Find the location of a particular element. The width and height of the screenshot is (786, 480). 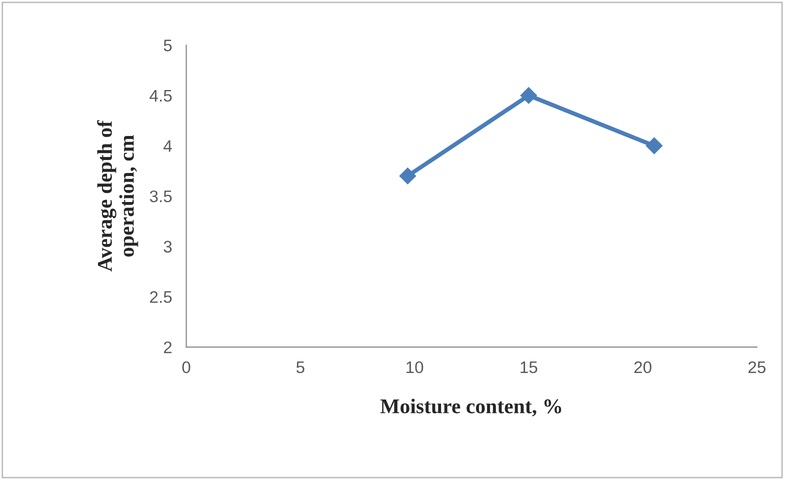

y-tick-label: 2 is located at coordinates (168, 347).